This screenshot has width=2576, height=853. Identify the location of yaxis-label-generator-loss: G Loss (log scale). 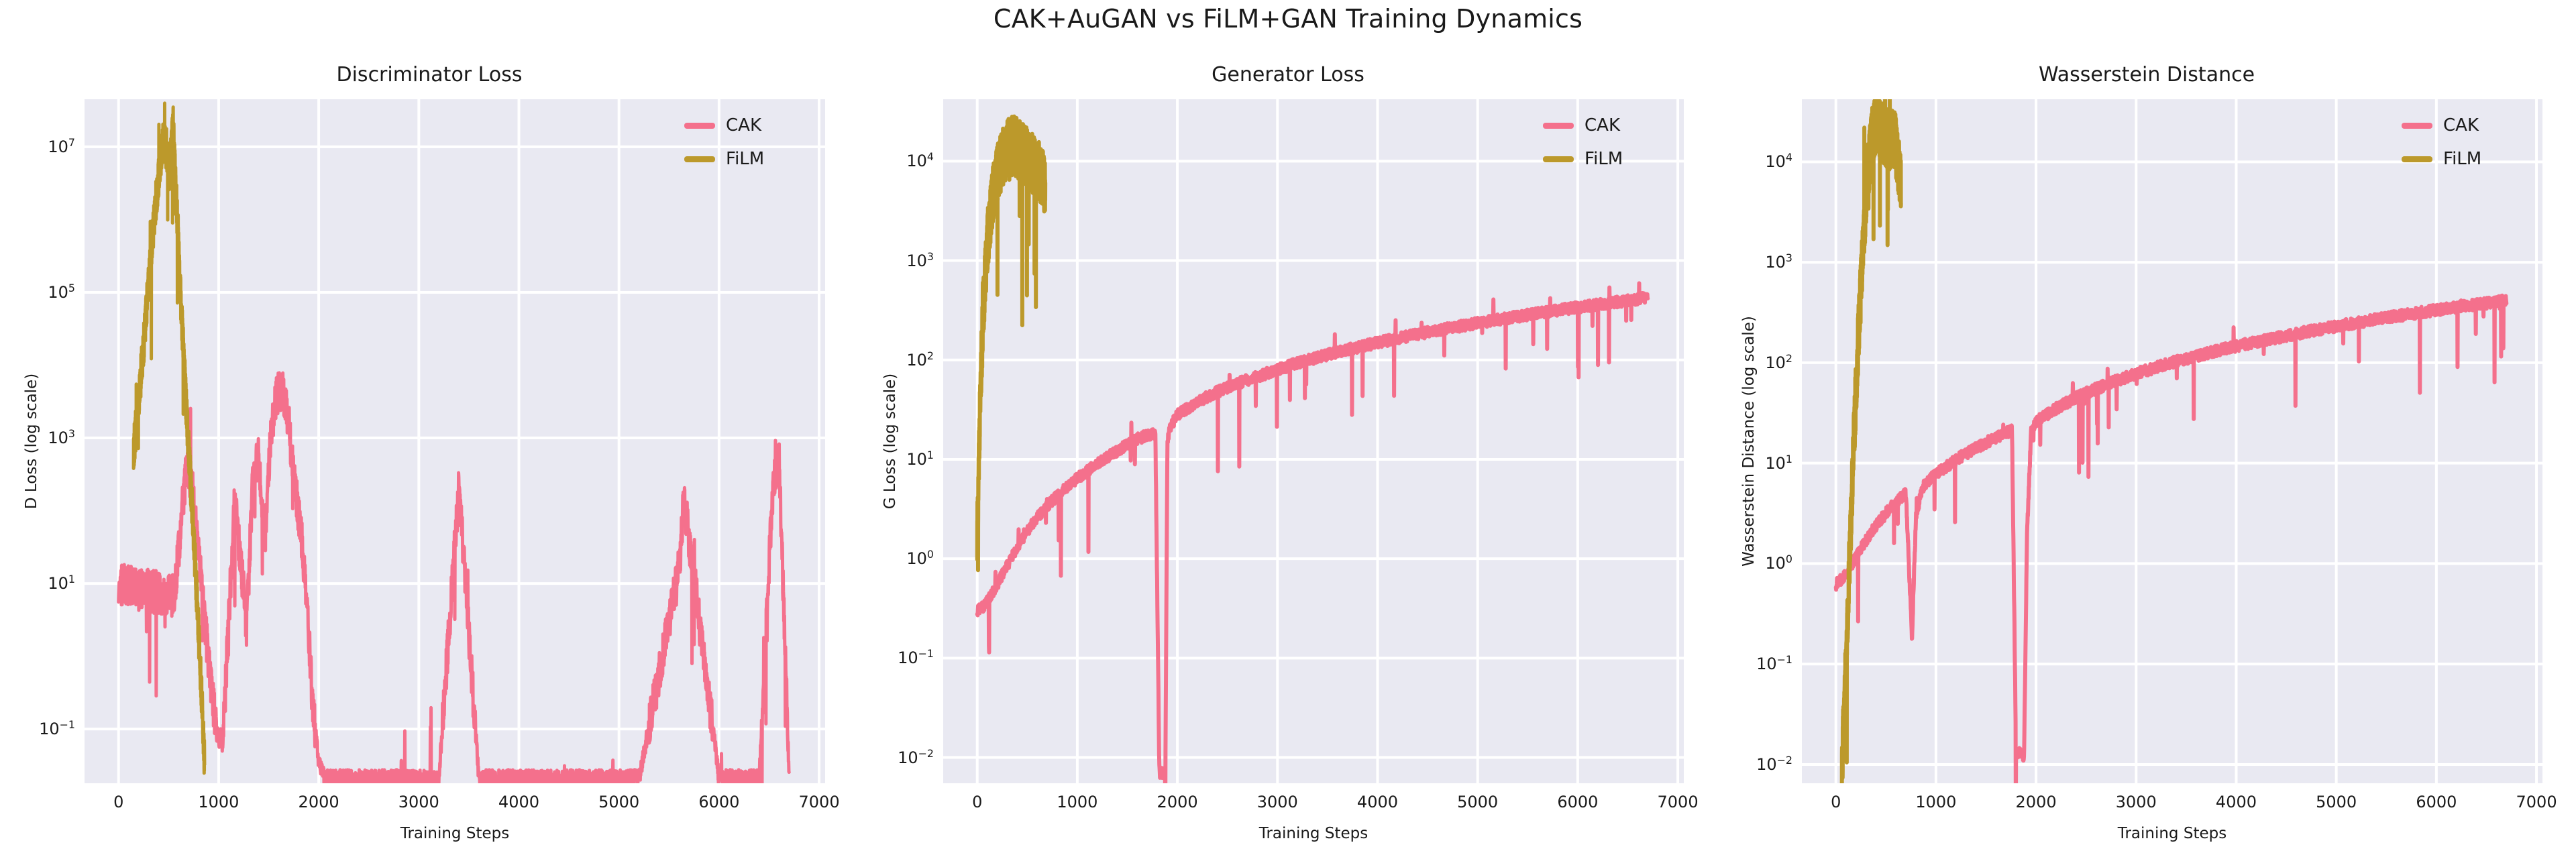
(890, 441).